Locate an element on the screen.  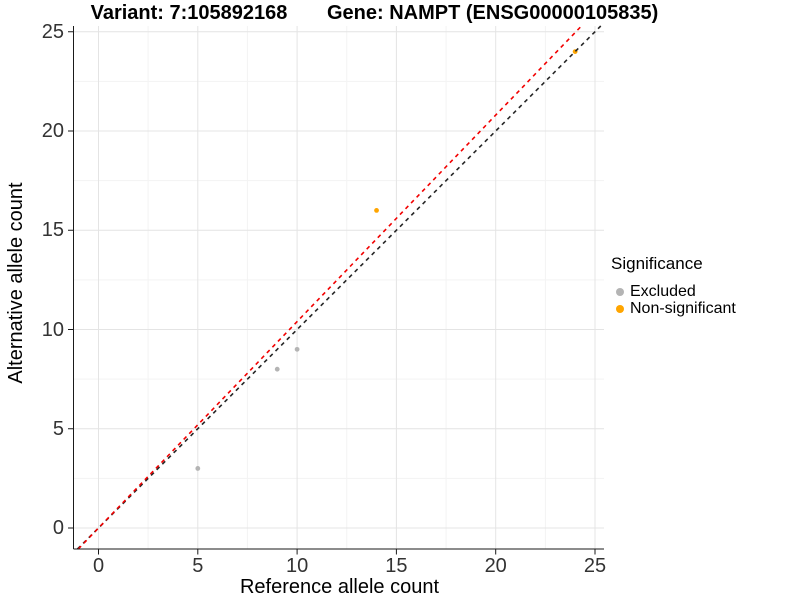
legend-title: Significance is located at coordinates (657, 263).